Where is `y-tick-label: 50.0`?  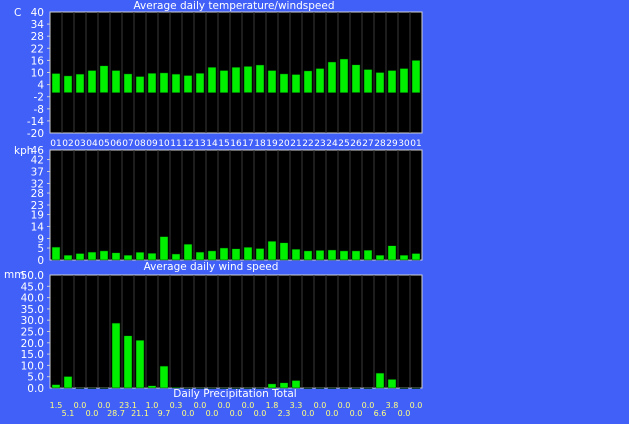 y-tick-label: 50.0 is located at coordinates (32, 276).